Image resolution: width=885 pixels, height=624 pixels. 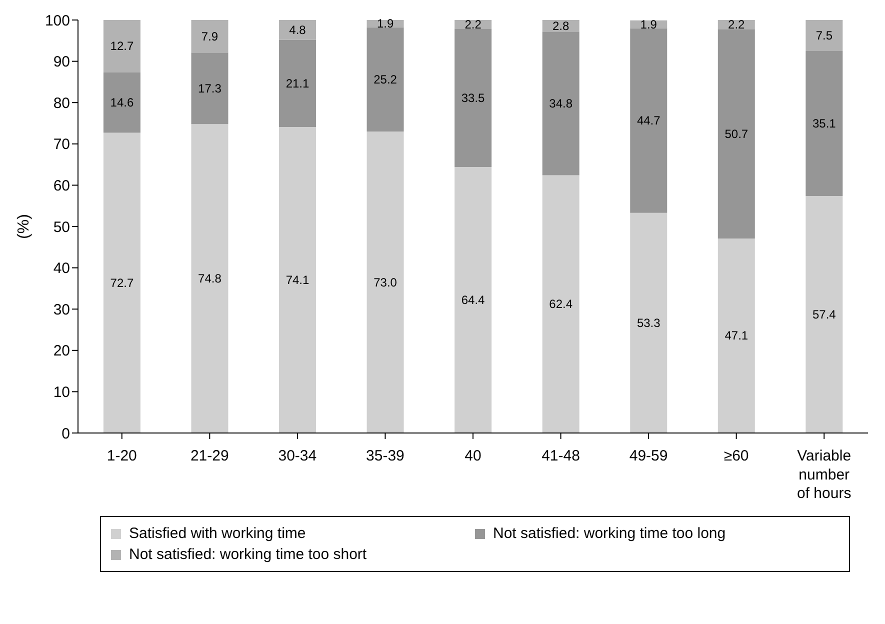 What do you see at coordinates (121, 456) in the screenshot?
I see `x-tick-label: 1-20` at bounding box center [121, 456].